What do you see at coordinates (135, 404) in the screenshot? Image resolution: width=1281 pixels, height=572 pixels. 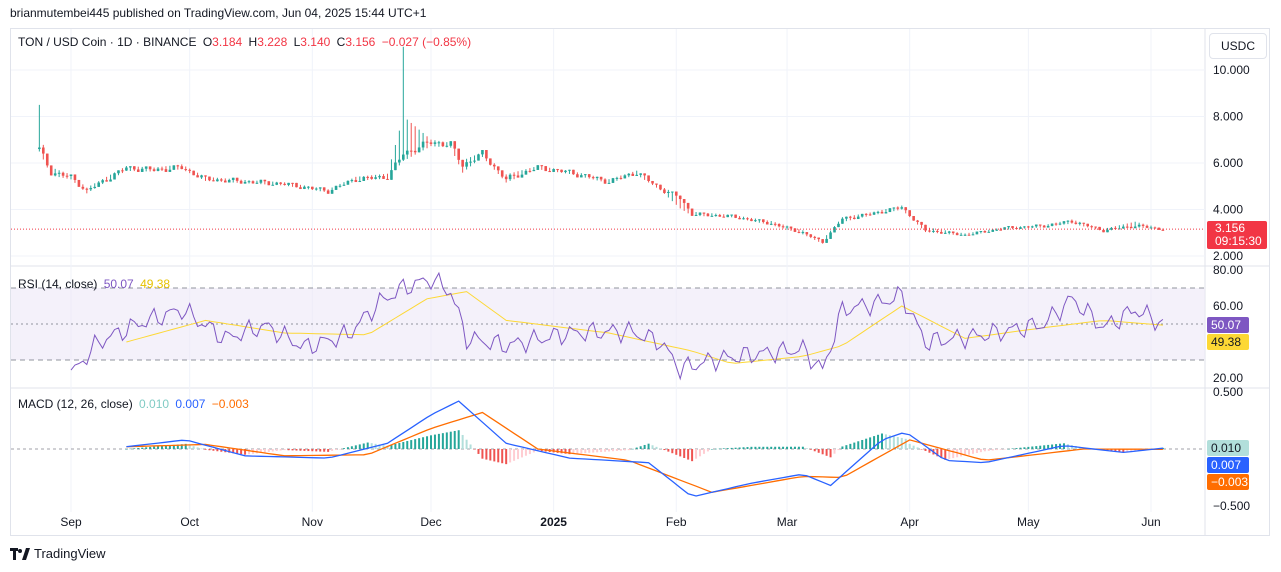 I see `macd-legend: MACD (12, 26, close) 0.010 0.007 −0.003` at bounding box center [135, 404].